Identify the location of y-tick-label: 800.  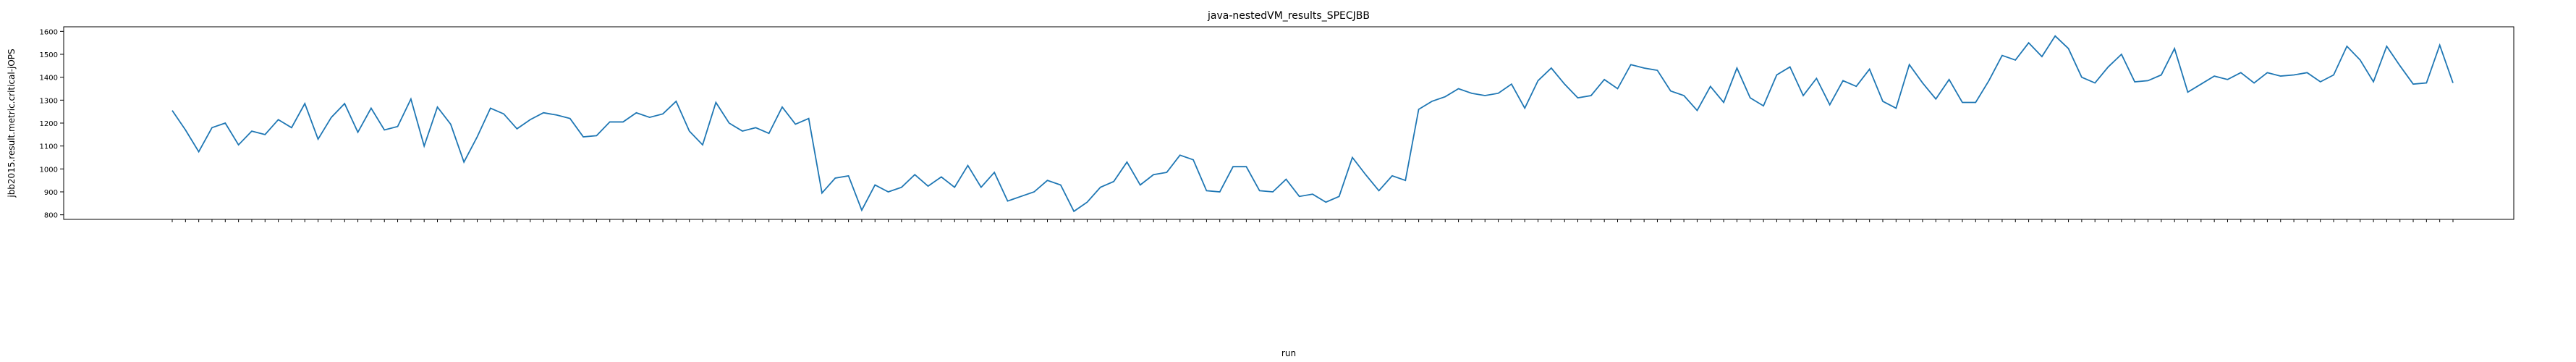
(51, 216).